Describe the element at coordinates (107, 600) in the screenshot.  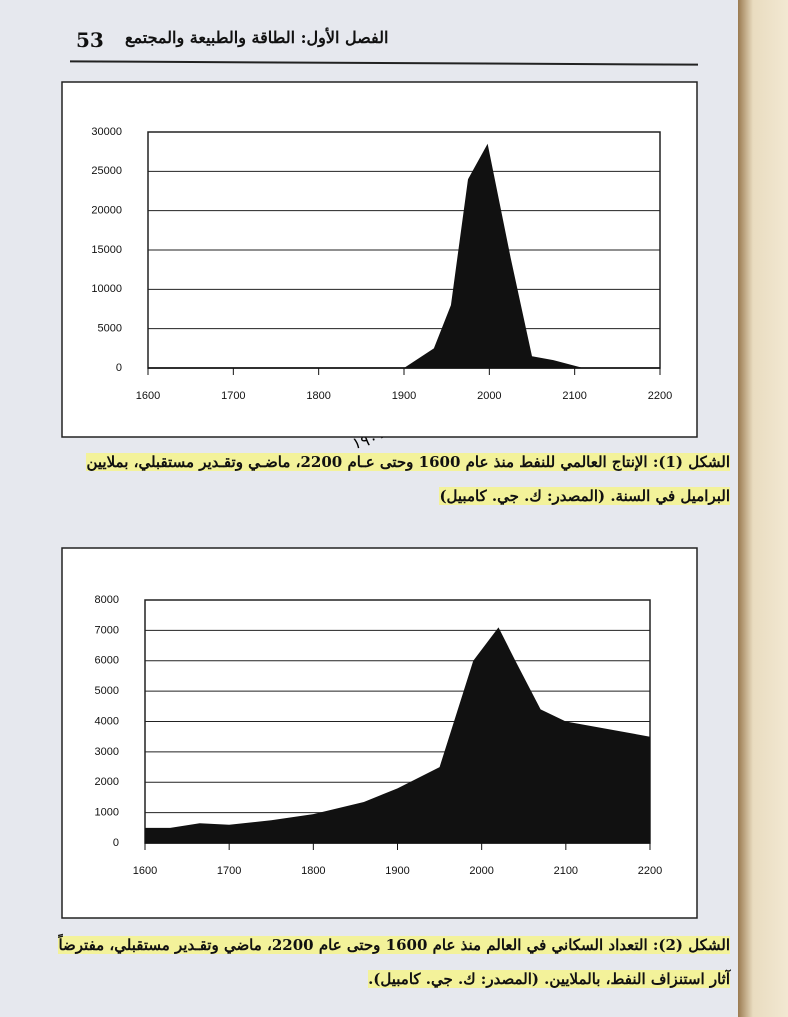
I see `y-tick-label: 8000` at that location.